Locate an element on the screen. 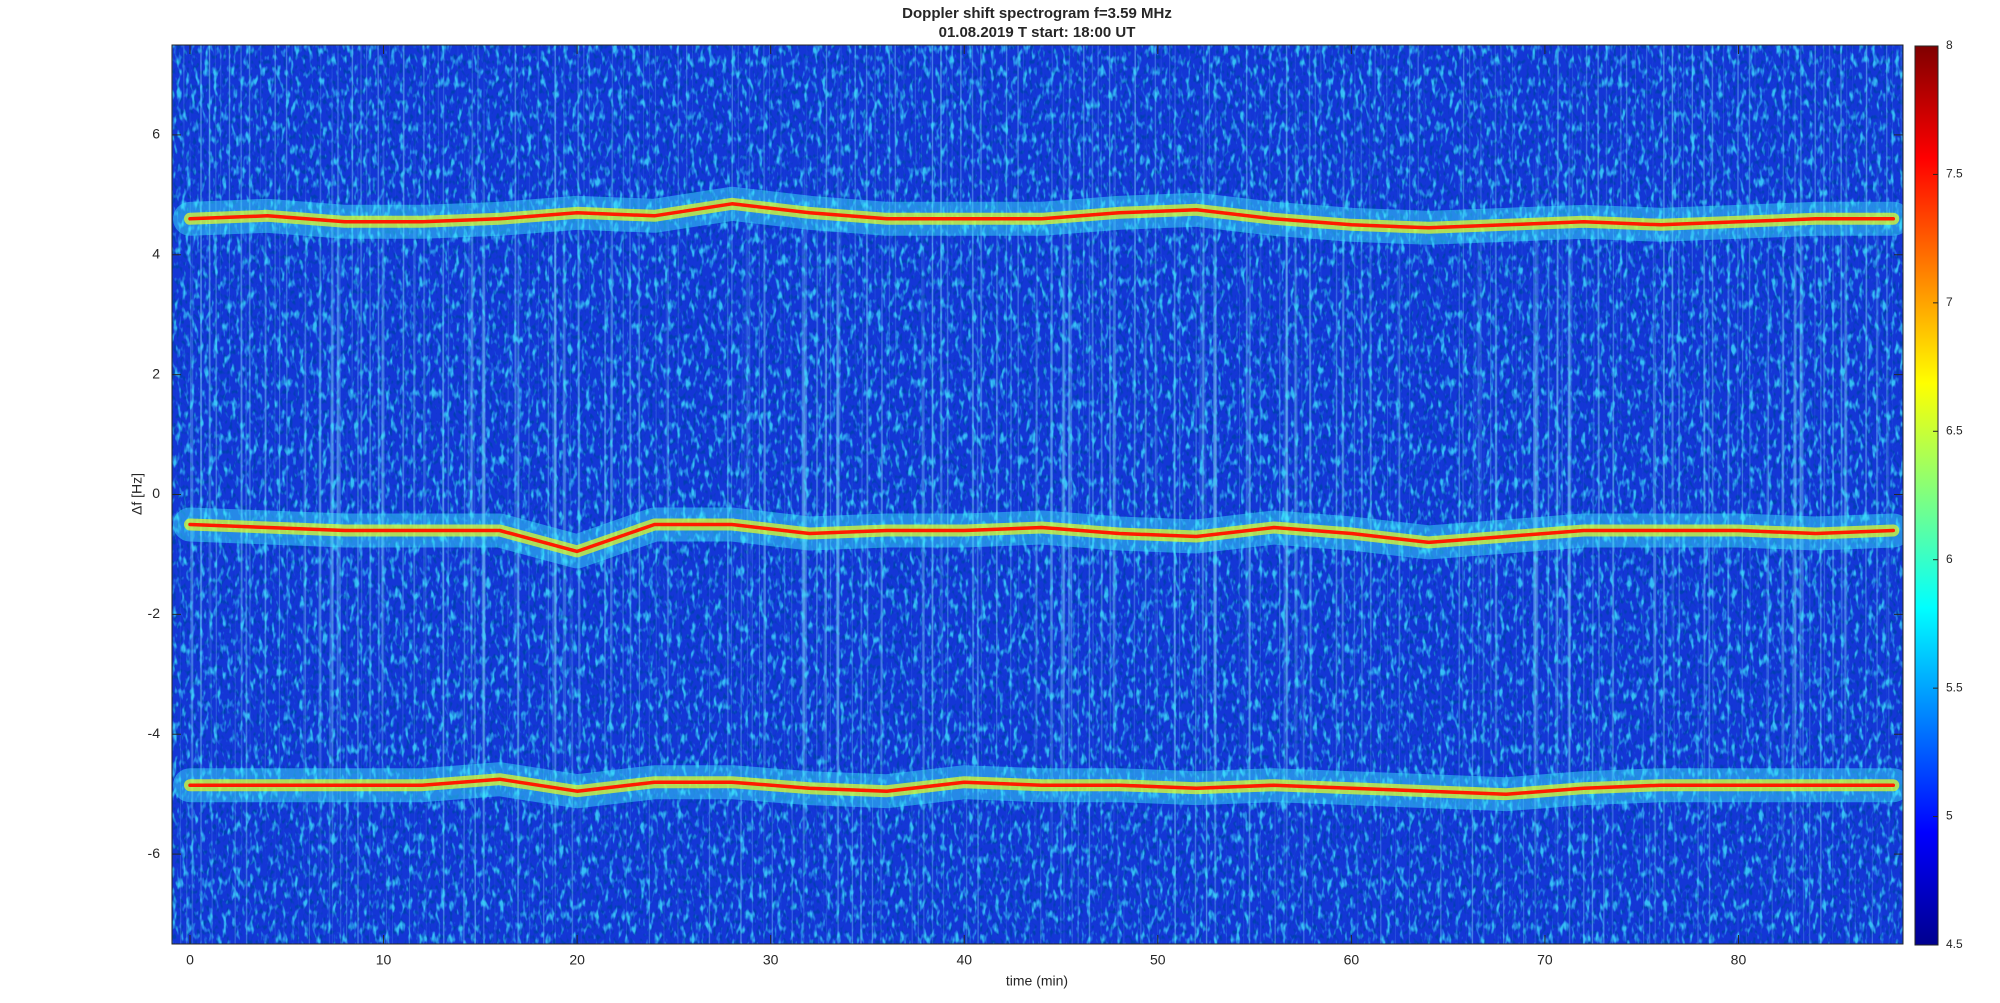 This screenshot has width=2000, height=1003. y-tick-label: -2 is located at coordinates (154, 613).